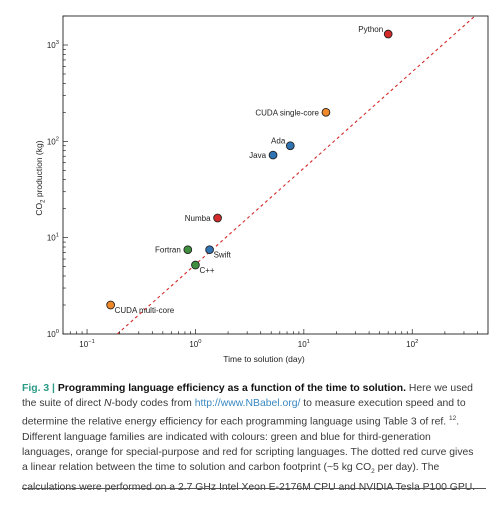 The height and width of the screenshot is (510, 501). Describe the element at coordinates (53, 238) in the screenshot. I see `y-tick-label: 10¹` at that location.